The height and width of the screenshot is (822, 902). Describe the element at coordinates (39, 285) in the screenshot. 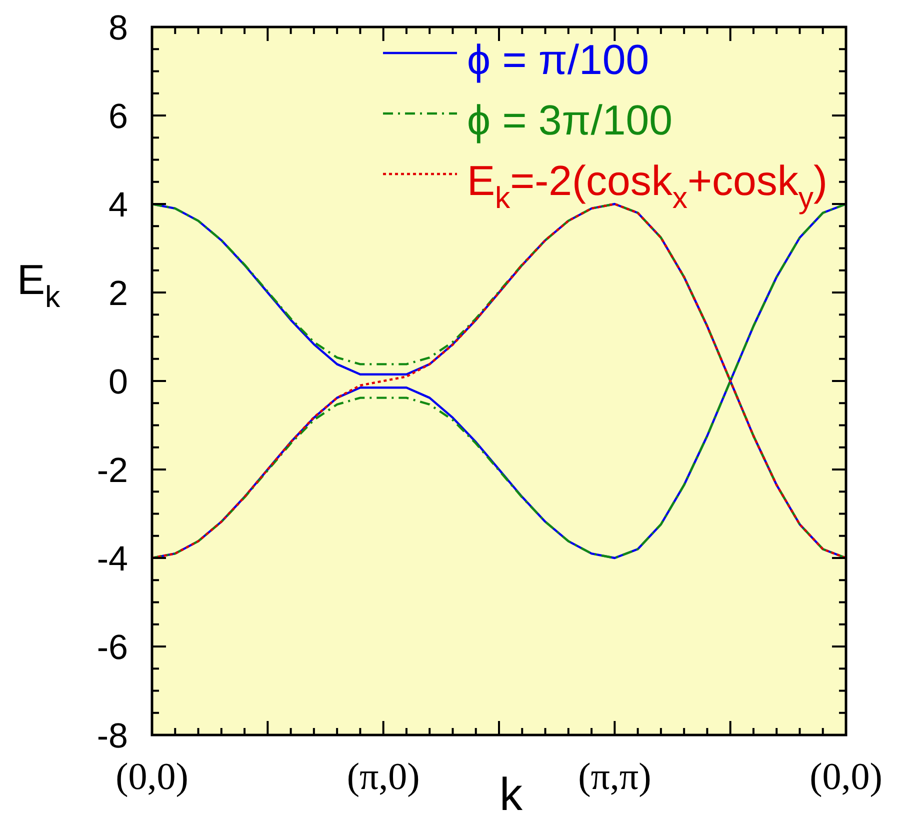

I see `y-axis-title: E$_{k}$` at that location.